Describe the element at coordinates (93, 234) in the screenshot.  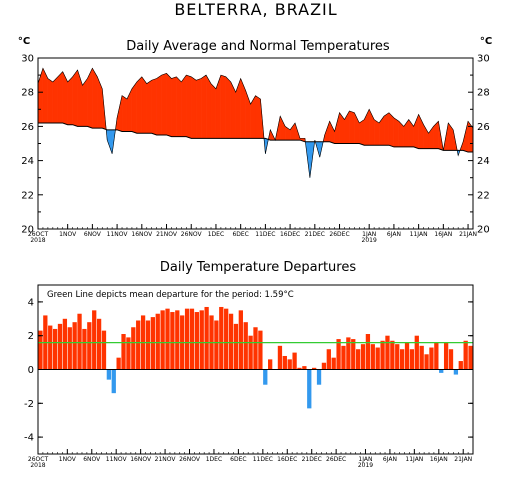
I see `temp-xtick-label-2: 6NOV` at that location.